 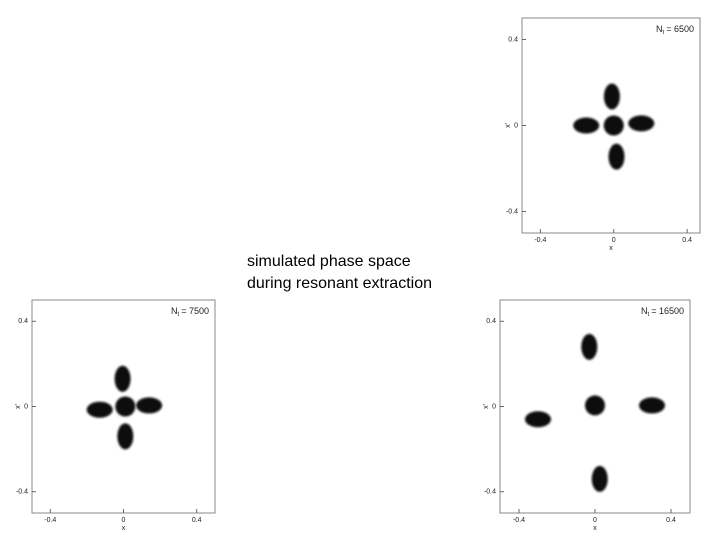 I want to click on annotation: Nt = 7500, so click(x=190, y=311).